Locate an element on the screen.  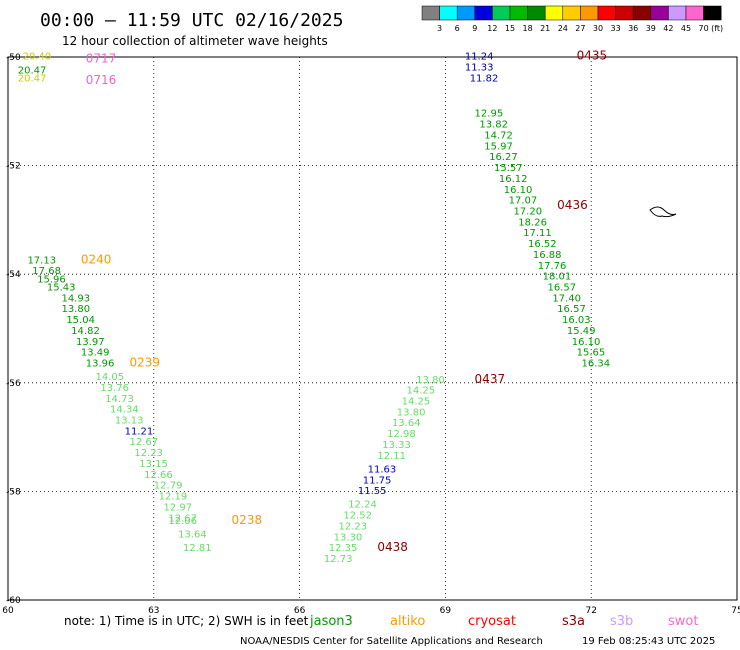
wave-height-label: 15.57 is located at coordinates (508, 168).